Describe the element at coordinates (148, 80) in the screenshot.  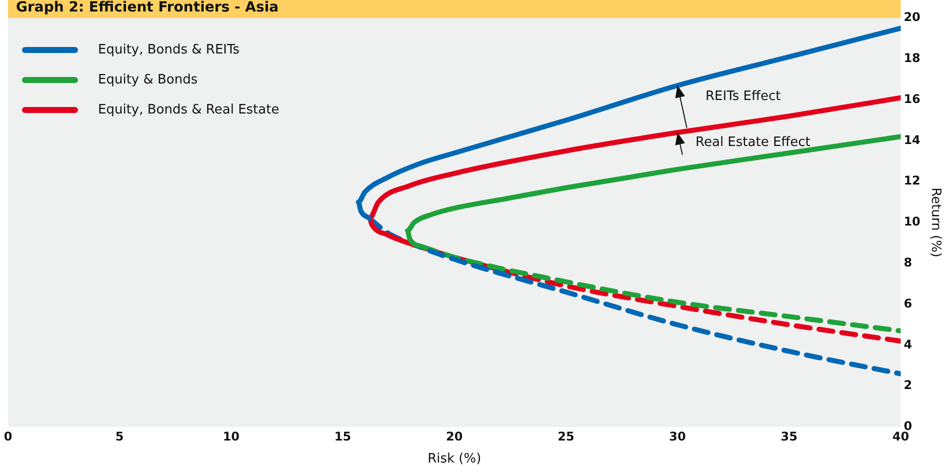
I see `legend-label: Equity & Bonds` at that location.